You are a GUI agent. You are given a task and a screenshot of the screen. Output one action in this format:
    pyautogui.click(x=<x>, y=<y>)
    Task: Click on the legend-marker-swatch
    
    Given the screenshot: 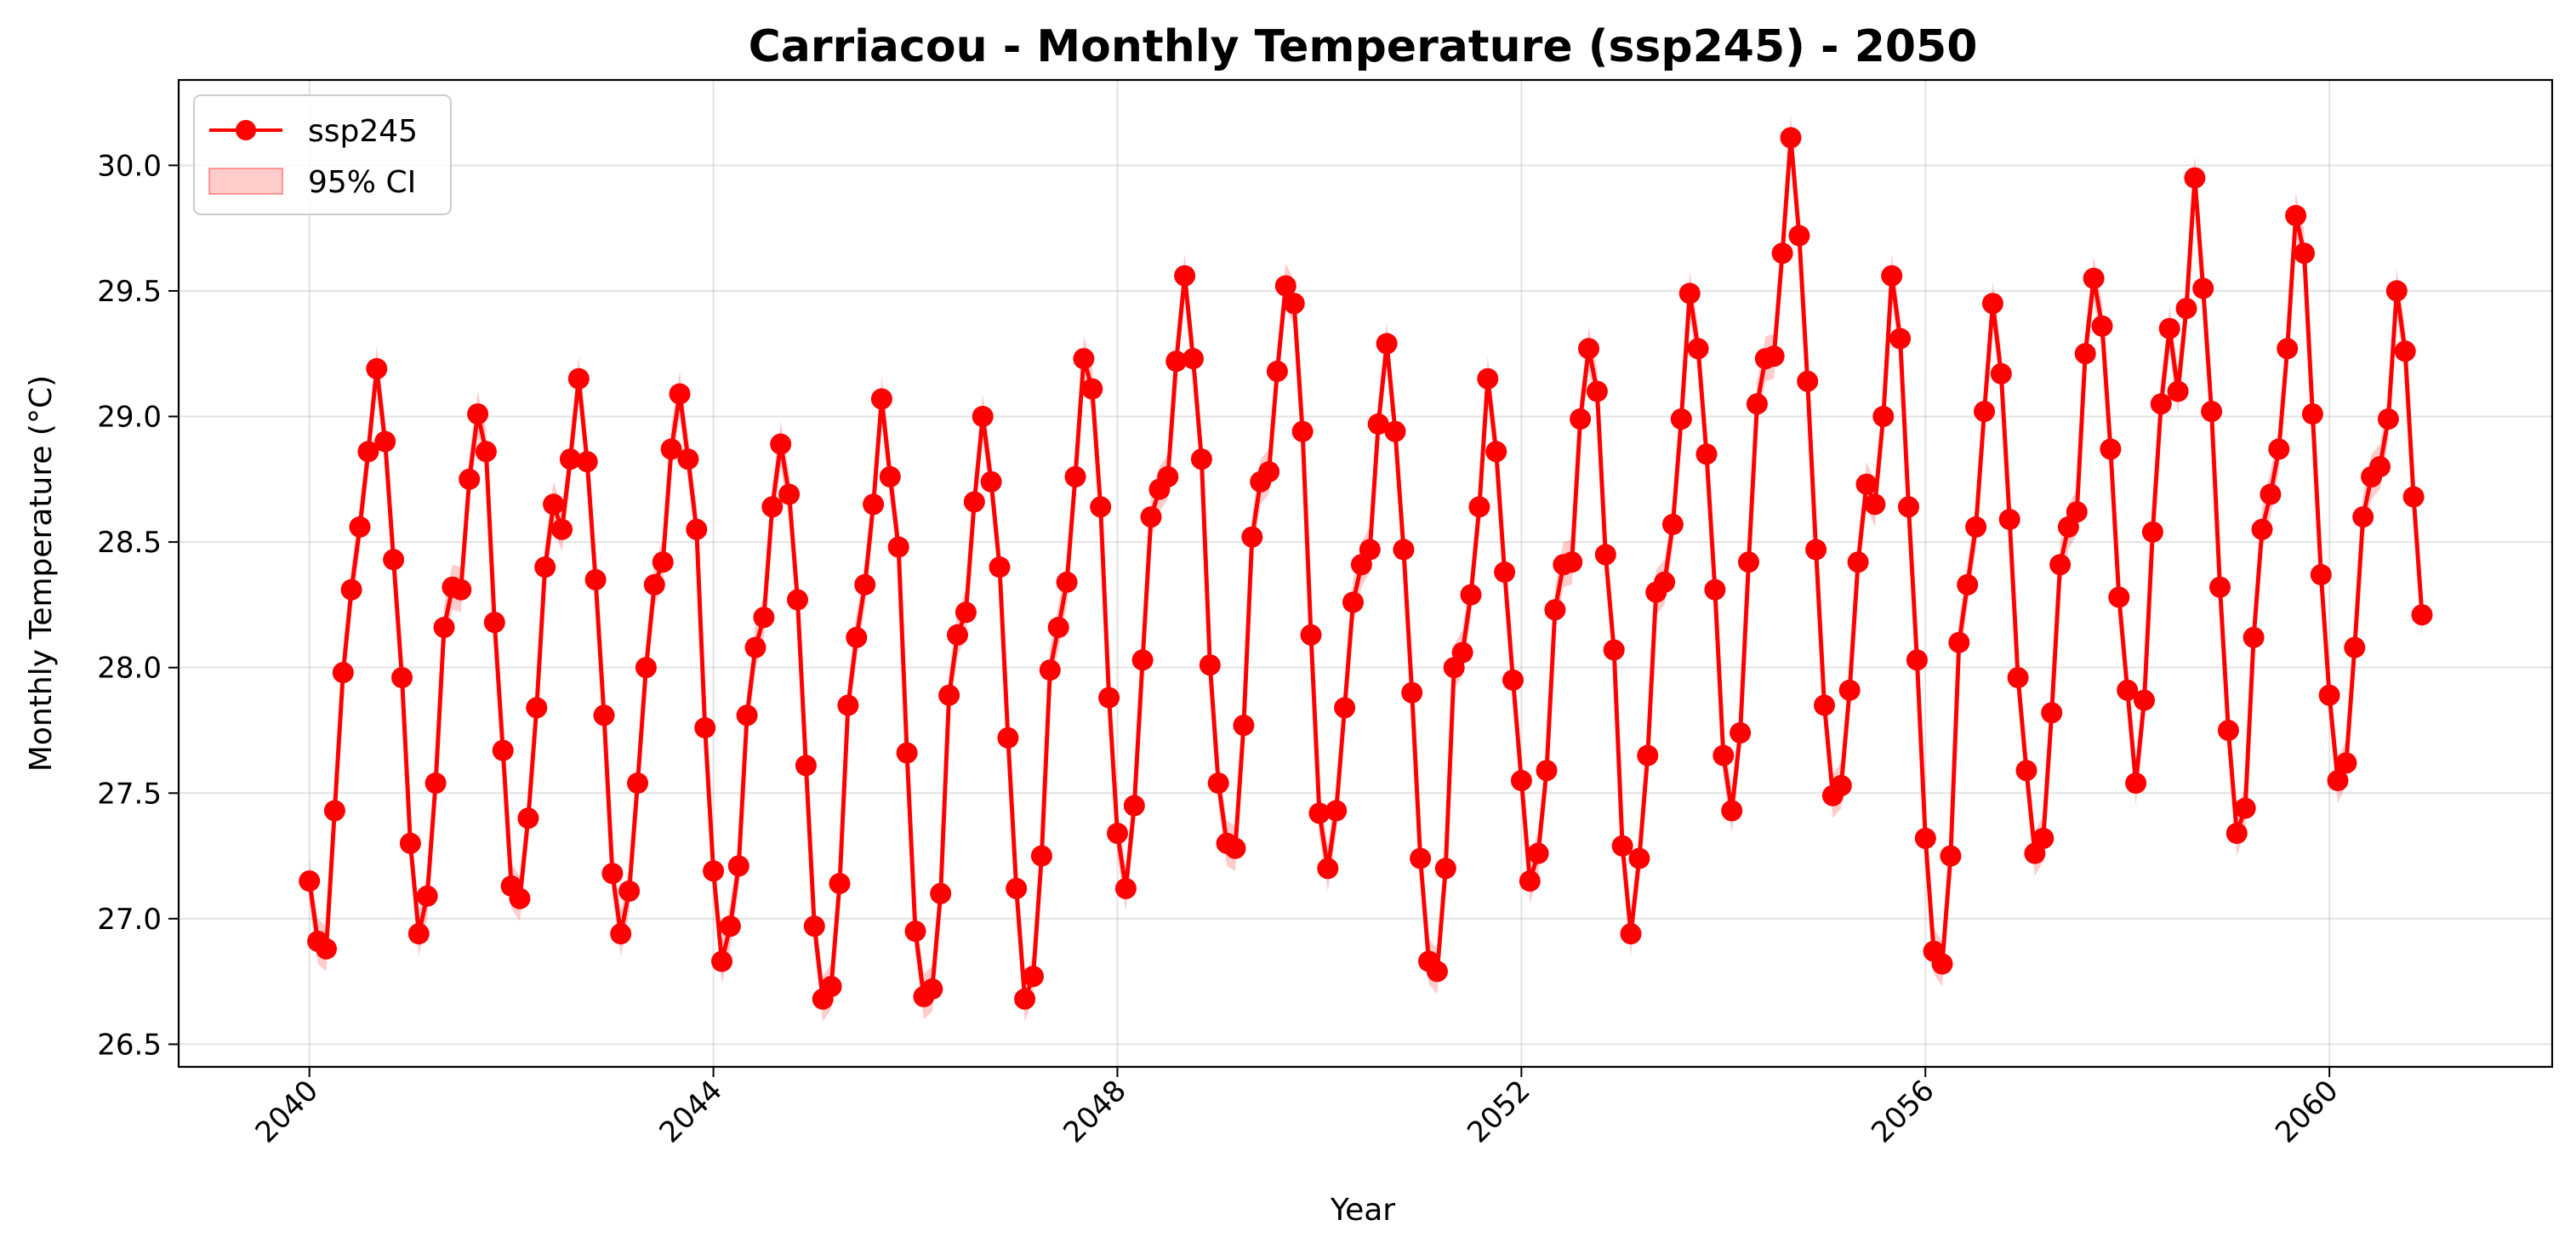 What is the action you would take?
    pyautogui.click(x=246, y=130)
    